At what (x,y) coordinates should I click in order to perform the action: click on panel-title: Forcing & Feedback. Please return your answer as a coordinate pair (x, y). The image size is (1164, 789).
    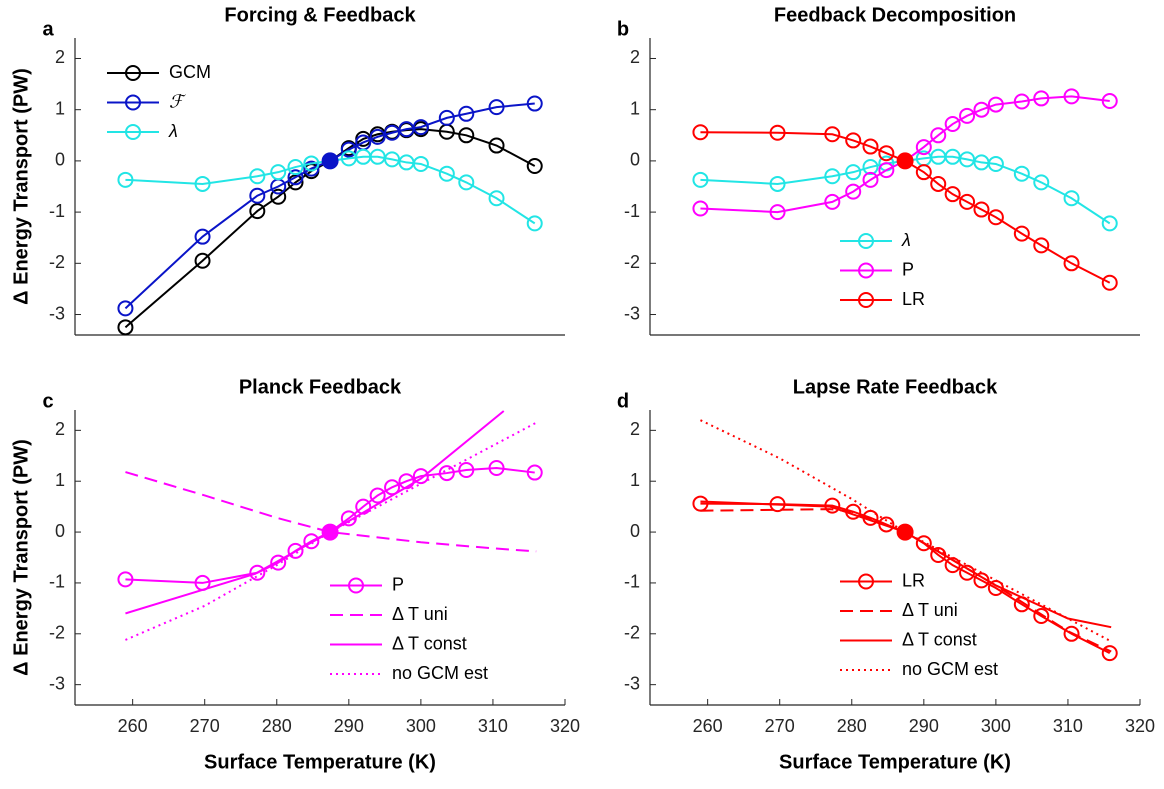
    Looking at the image, I should click on (320, 15).